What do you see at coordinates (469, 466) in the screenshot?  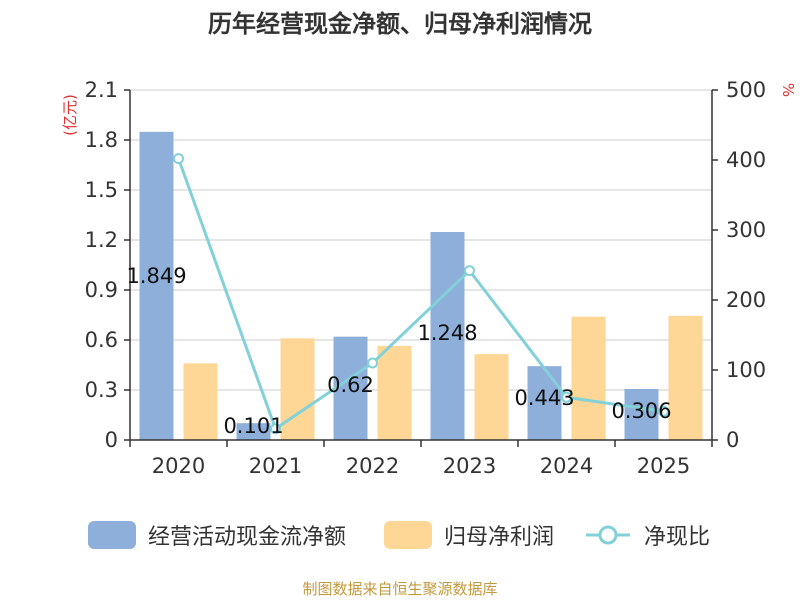 I see `x-axis-tick-label: 2023` at bounding box center [469, 466].